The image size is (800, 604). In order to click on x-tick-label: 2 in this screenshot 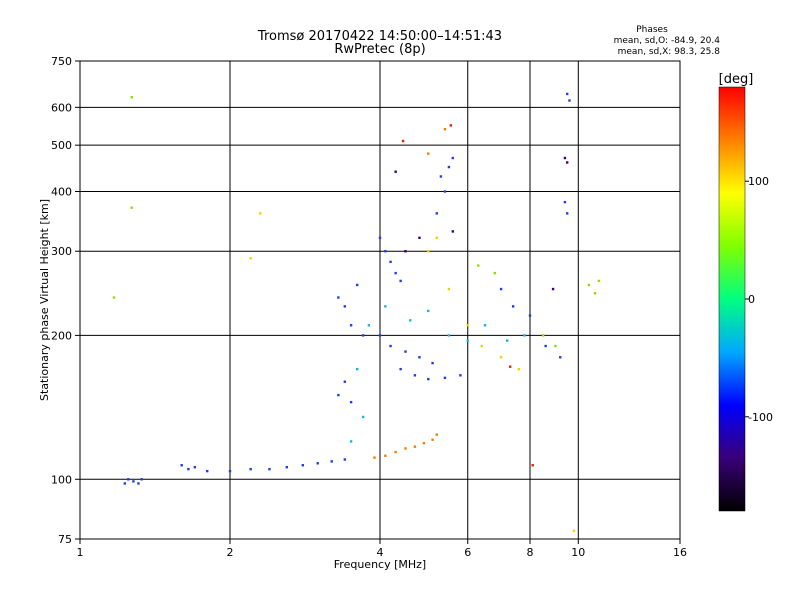, I will do `click(230, 552)`.